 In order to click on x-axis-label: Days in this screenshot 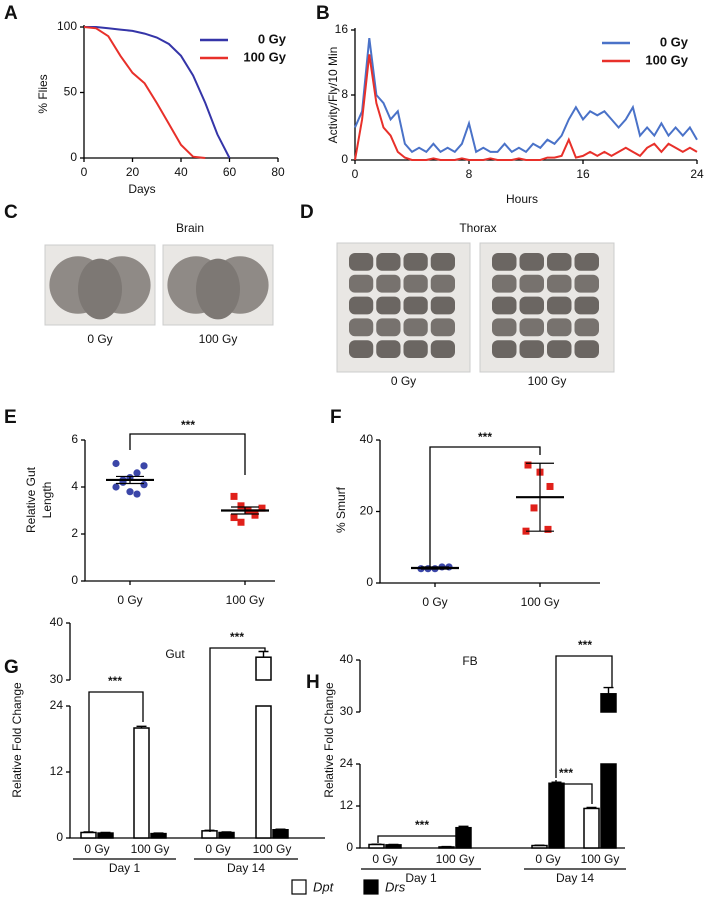, I will do `click(141, 189)`.